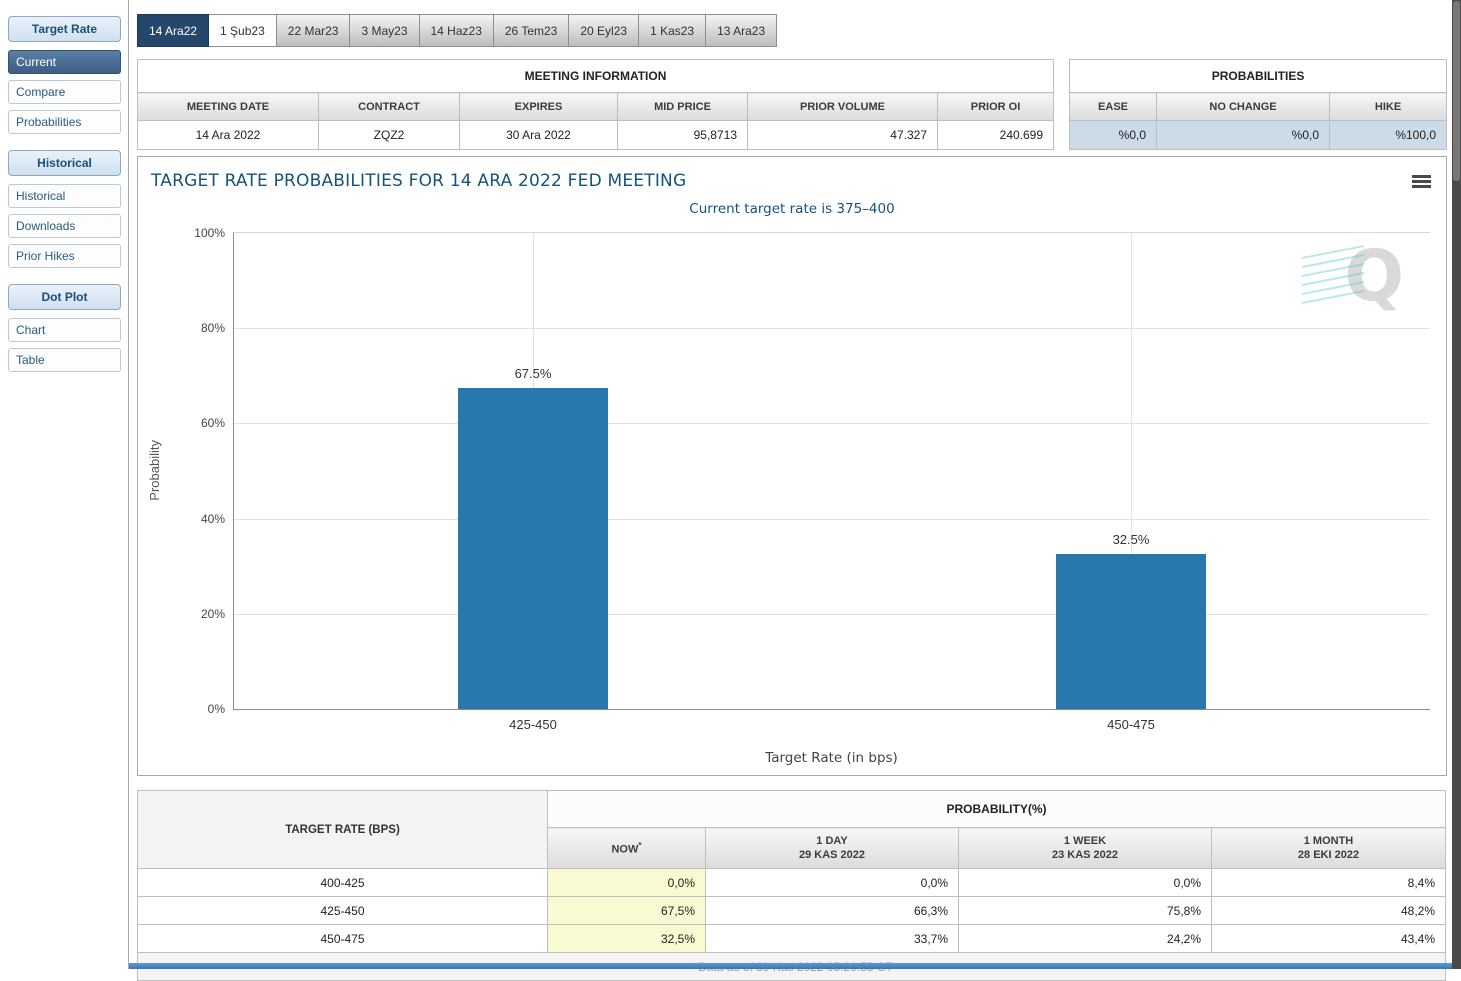 This screenshot has width=1461, height=981. Describe the element at coordinates (595, 76) in the screenshot. I see `meeting-info-title: MEETING INFORMATION` at that location.